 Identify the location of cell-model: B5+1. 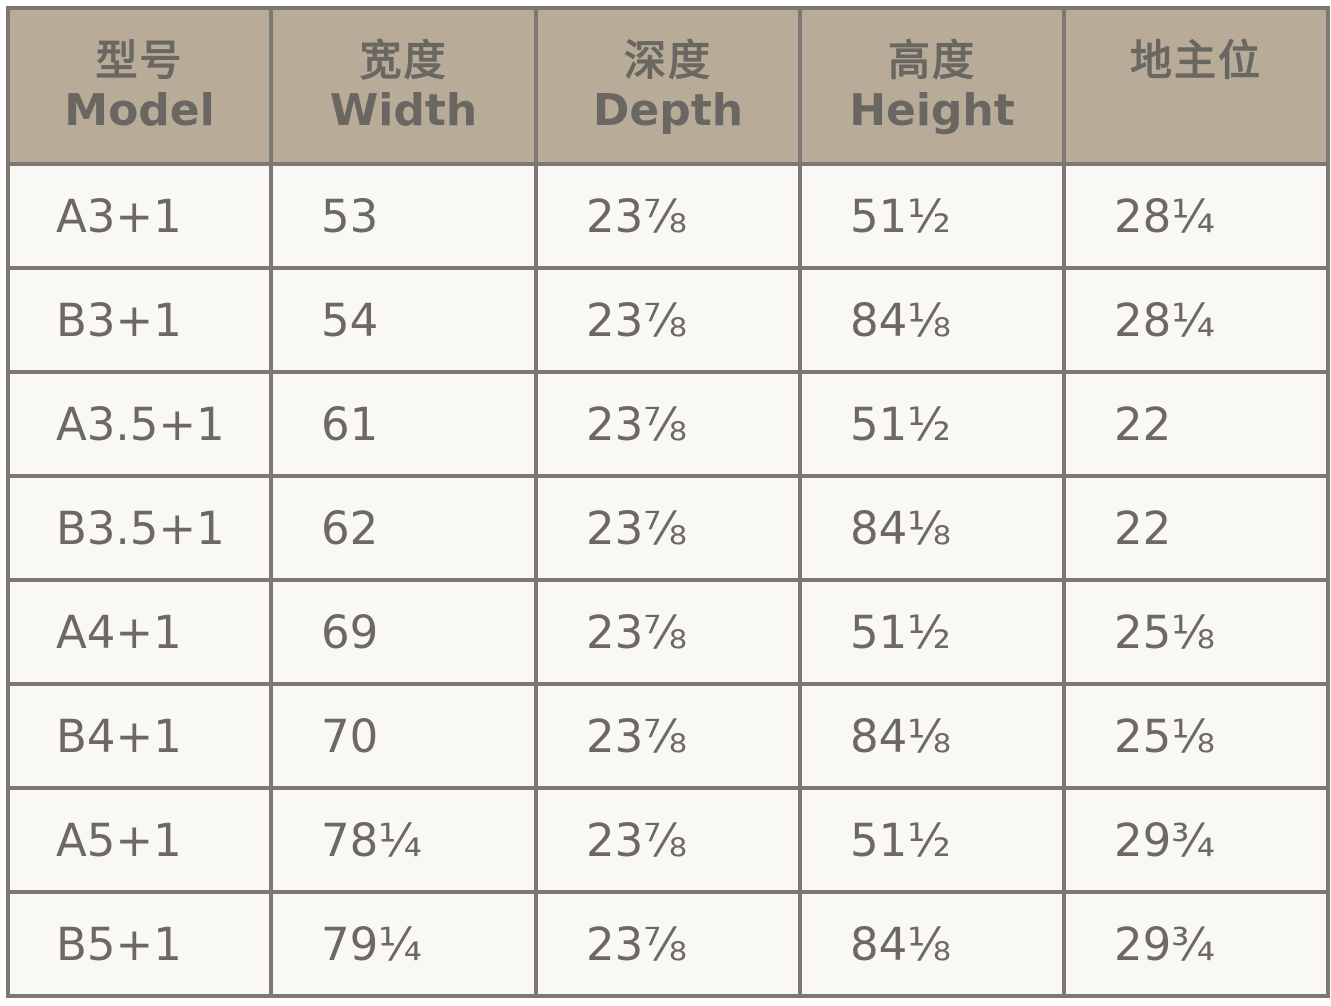
(139, 944).